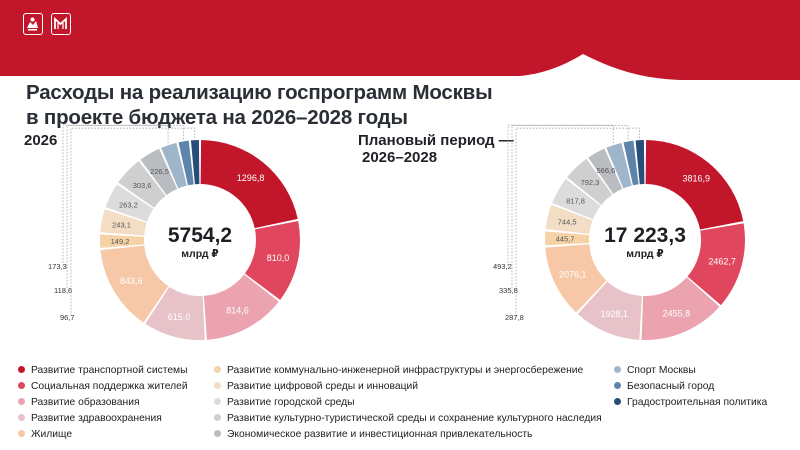 The image size is (800, 450). I want to click on slice-label-6: 445,7, so click(565, 239).